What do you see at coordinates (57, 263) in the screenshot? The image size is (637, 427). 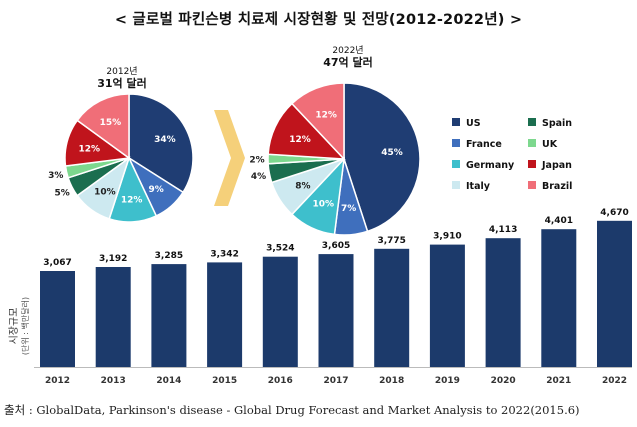 I see `bar-value-label: 3,067` at bounding box center [57, 263].